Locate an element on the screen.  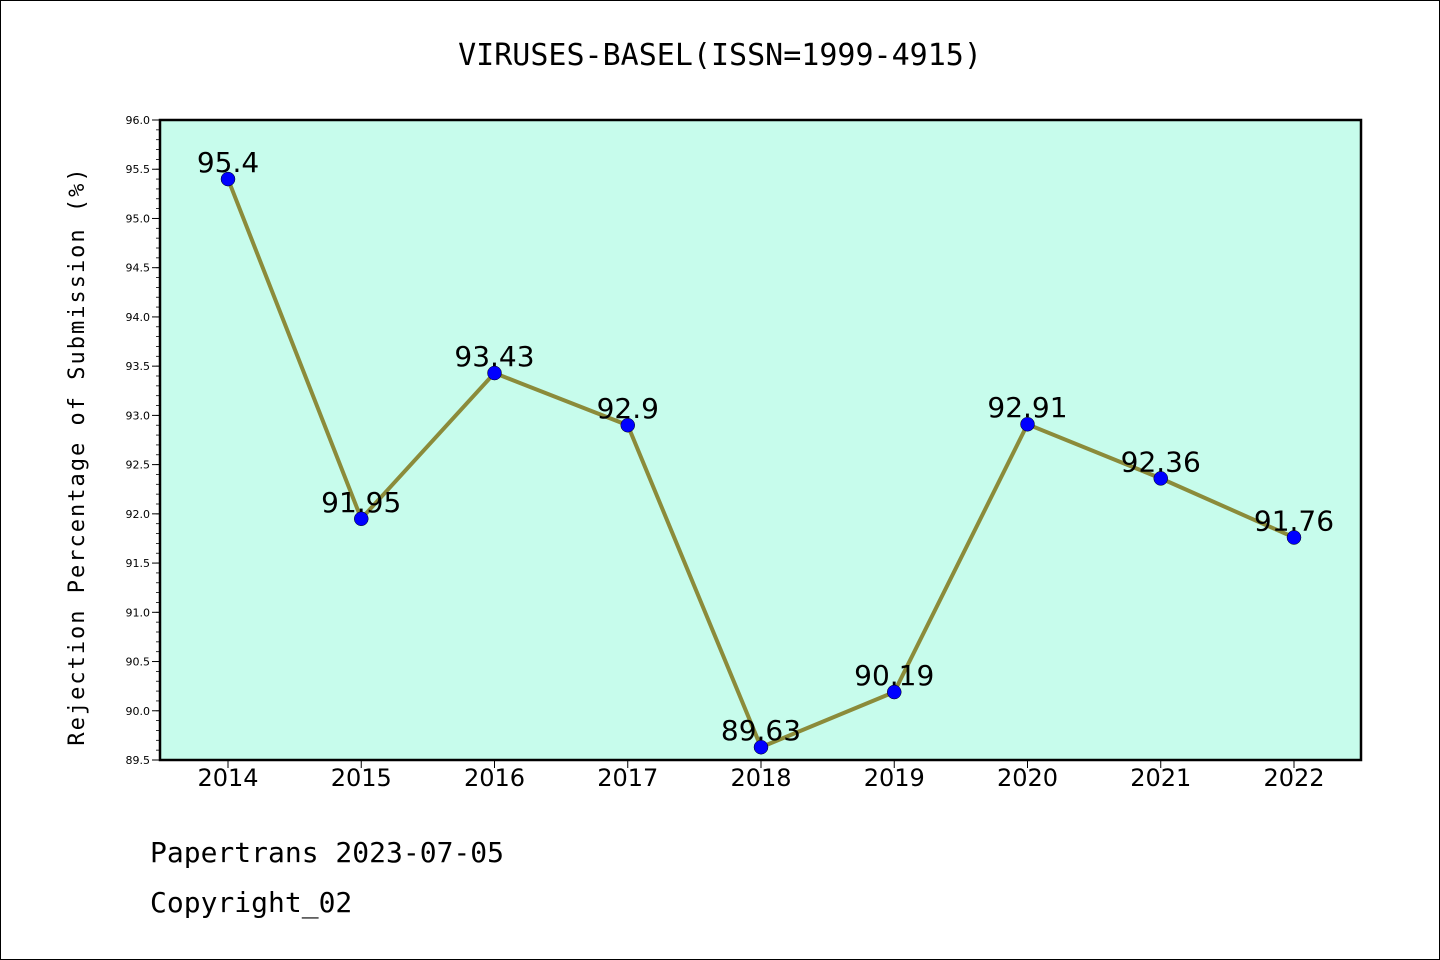
y-tick-label: 90.5 is located at coordinates (138, 662).